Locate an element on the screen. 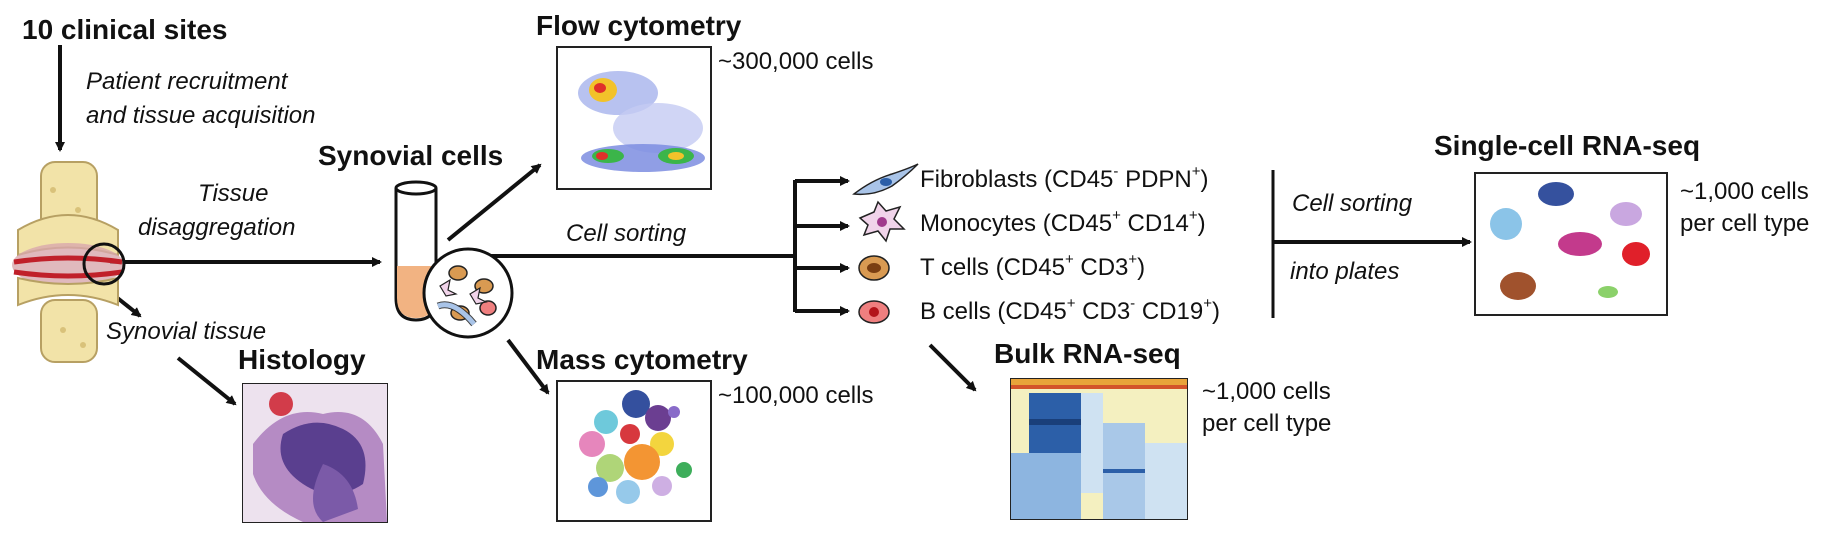 This screenshot has height=539, width=1843. arrow-to-bulk is located at coordinates (952, 367).